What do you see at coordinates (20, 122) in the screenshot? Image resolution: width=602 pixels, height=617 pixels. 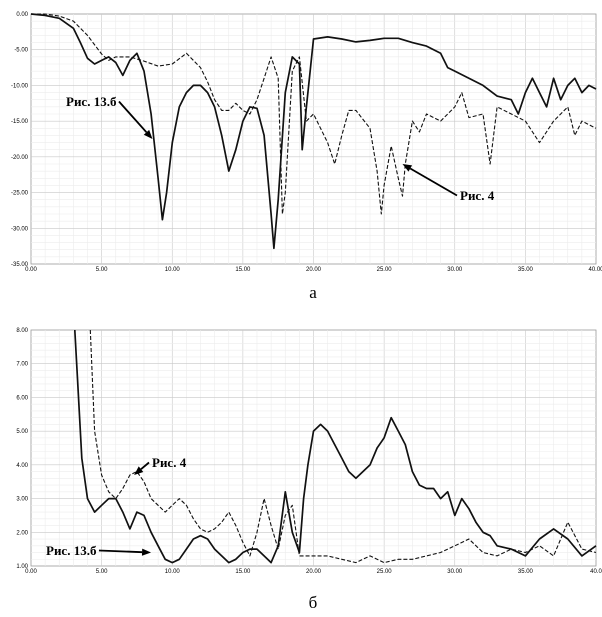 I see `y-tick-label: -15.00` at bounding box center [20, 122].